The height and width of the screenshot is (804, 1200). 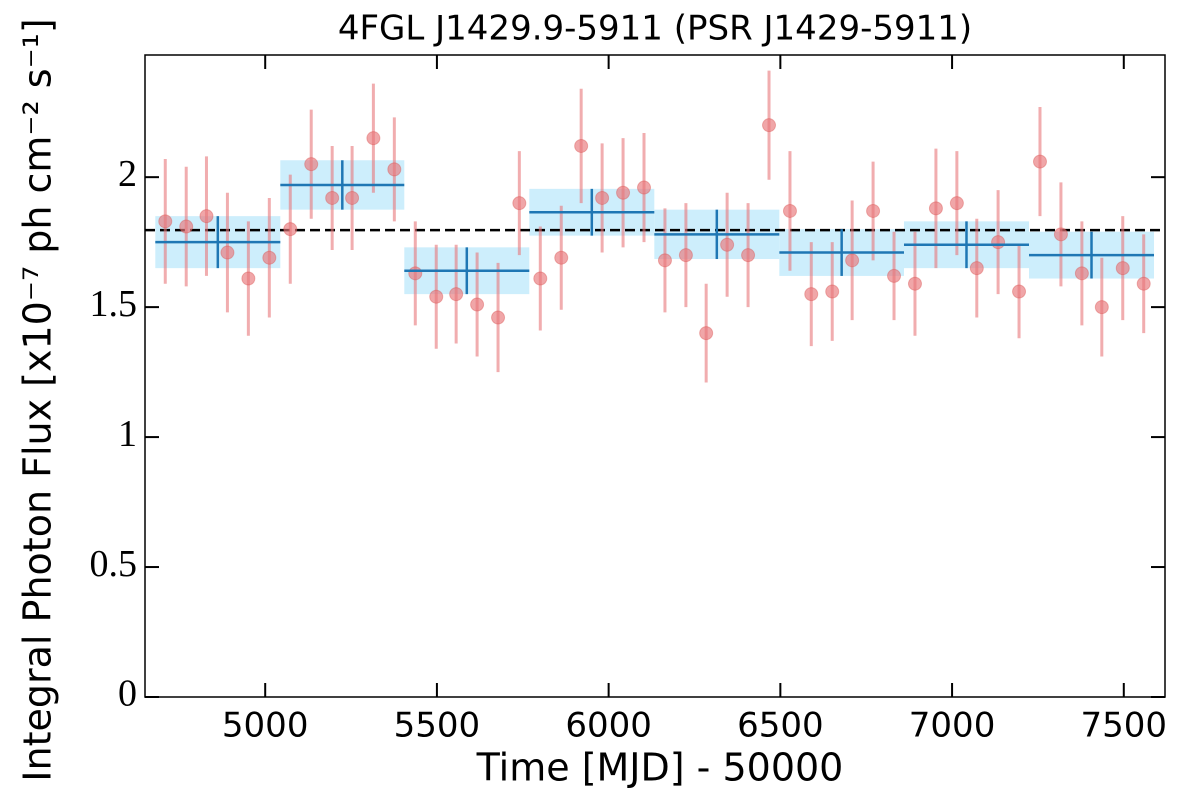 What do you see at coordinates (780, 726) in the screenshot?
I see `x-tick-label: 6500` at bounding box center [780, 726].